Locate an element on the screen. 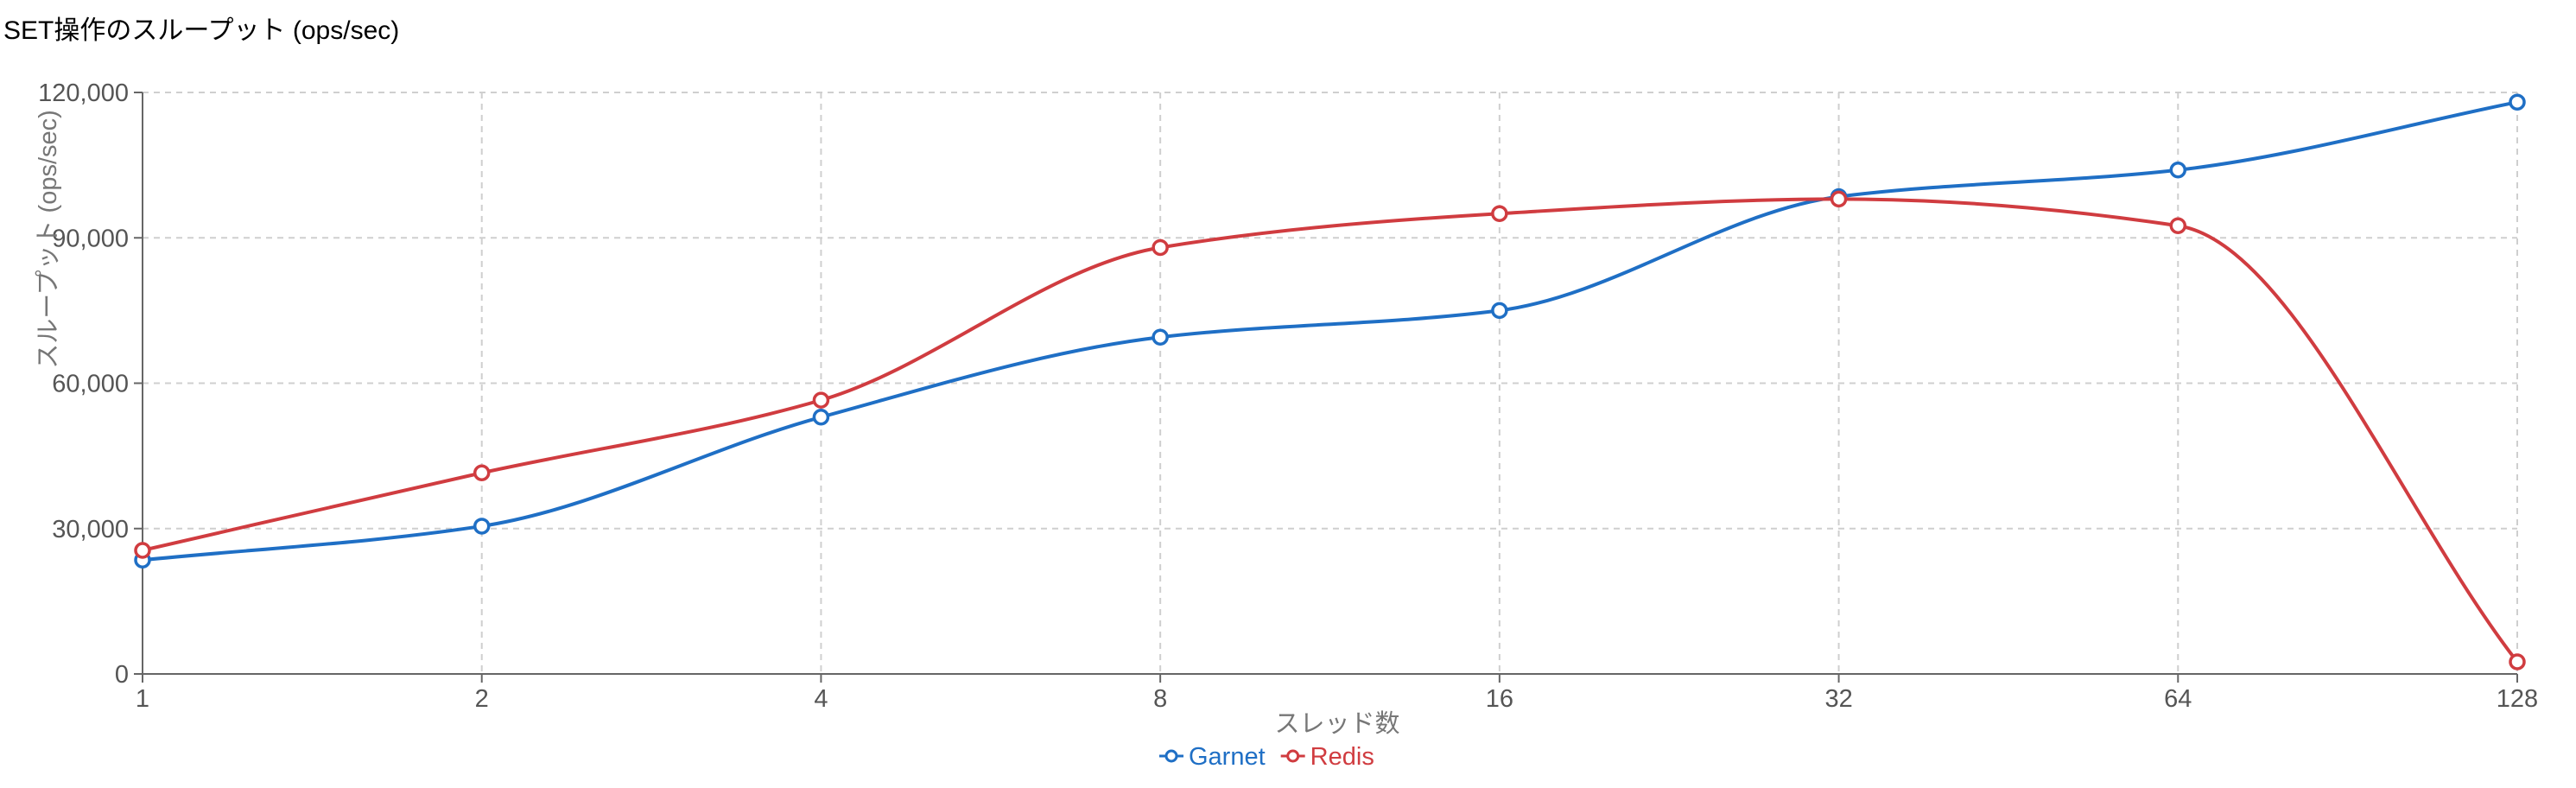  legend-item-redis: Redis is located at coordinates (1327, 757).